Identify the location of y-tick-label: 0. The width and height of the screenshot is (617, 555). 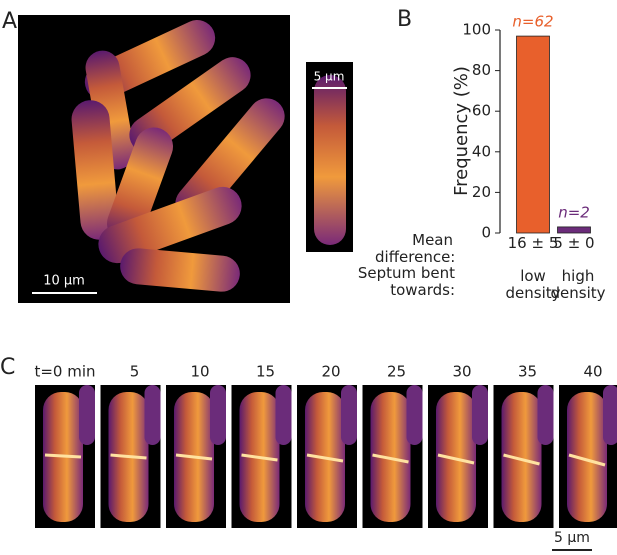
(486, 233).